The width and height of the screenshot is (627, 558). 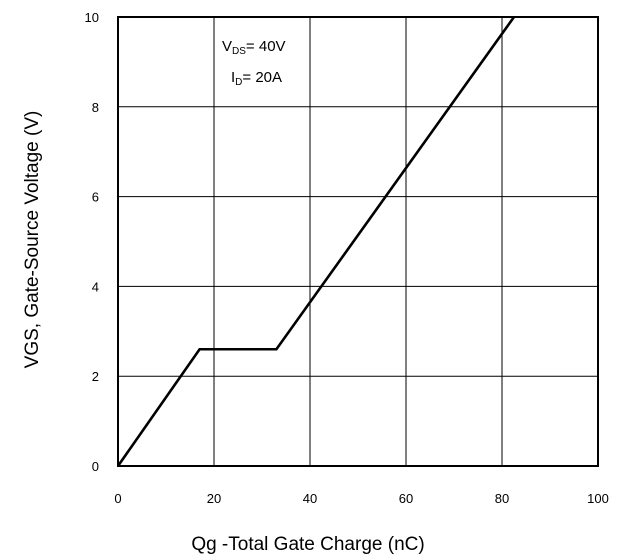 What do you see at coordinates (254, 47) in the screenshot?
I see `annotation-vds: VDS= 40V` at bounding box center [254, 47].